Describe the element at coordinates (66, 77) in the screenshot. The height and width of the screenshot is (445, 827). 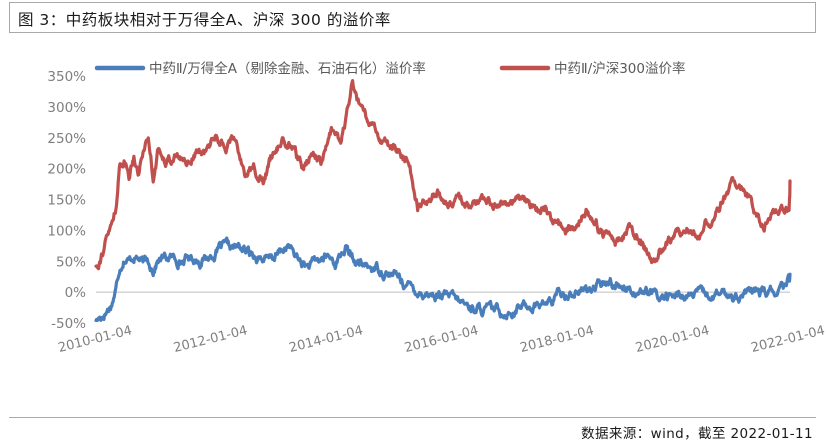
I see `y-tick-label: 350%` at that location.